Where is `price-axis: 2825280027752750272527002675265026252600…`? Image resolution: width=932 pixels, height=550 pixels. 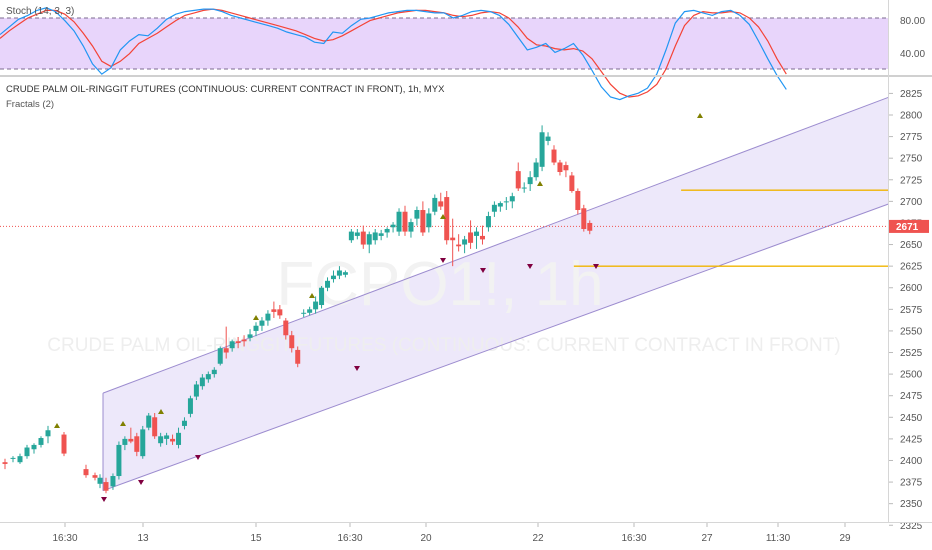 price-axis: 2825280027752750272527002675265026252600… is located at coordinates (910, 266).